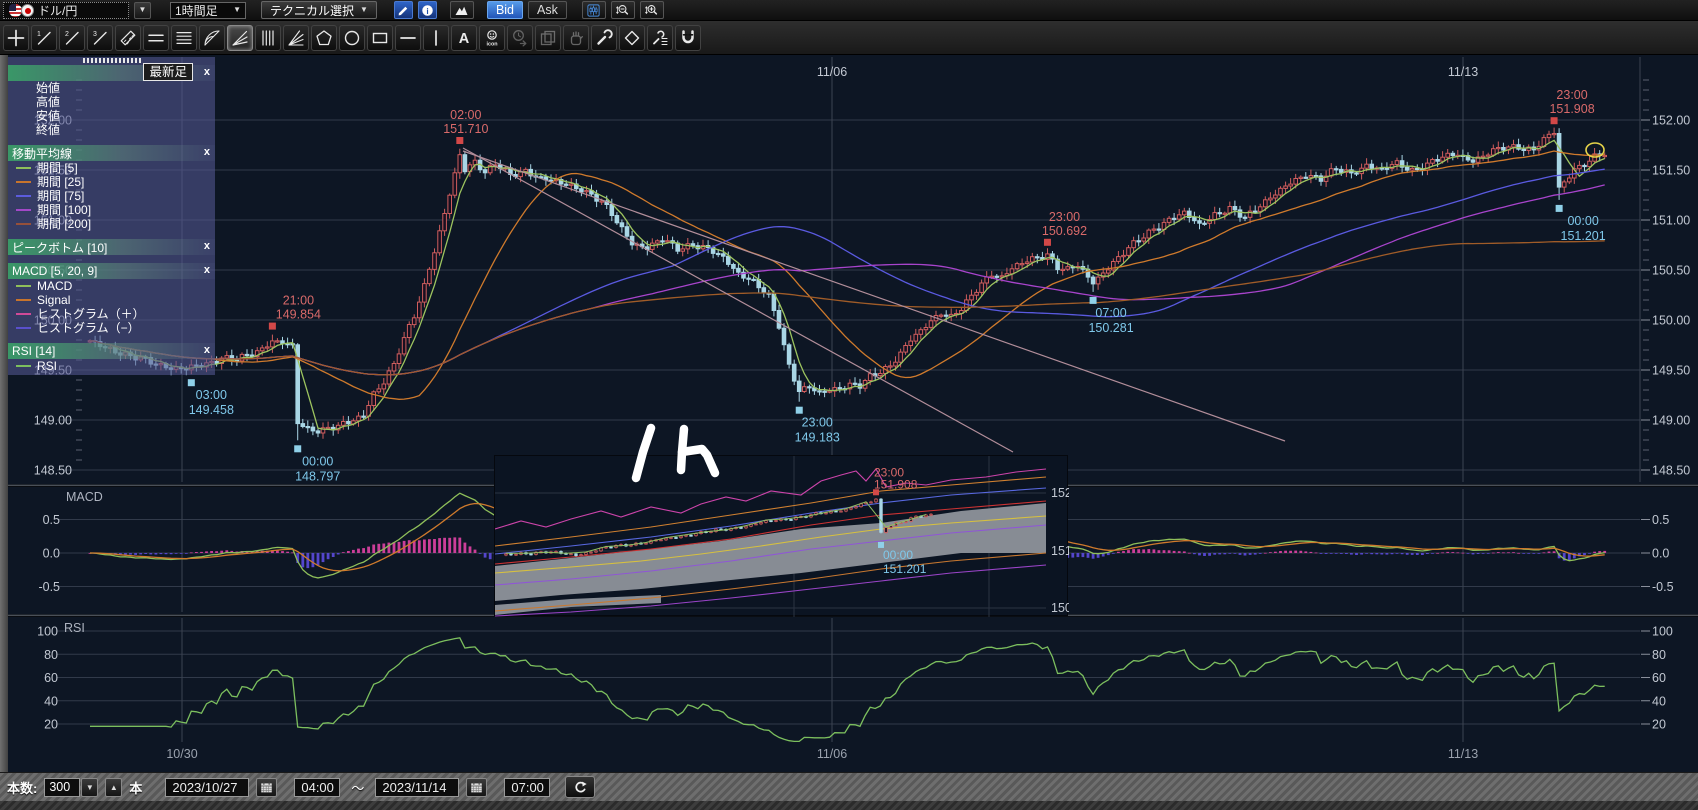 The width and height of the screenshot is (1698, 810). What do you see at coordinates (111, 153) in the screenshot?
I see `legend-section-header: 移動平均線 x` at bounding box center [111, 153].